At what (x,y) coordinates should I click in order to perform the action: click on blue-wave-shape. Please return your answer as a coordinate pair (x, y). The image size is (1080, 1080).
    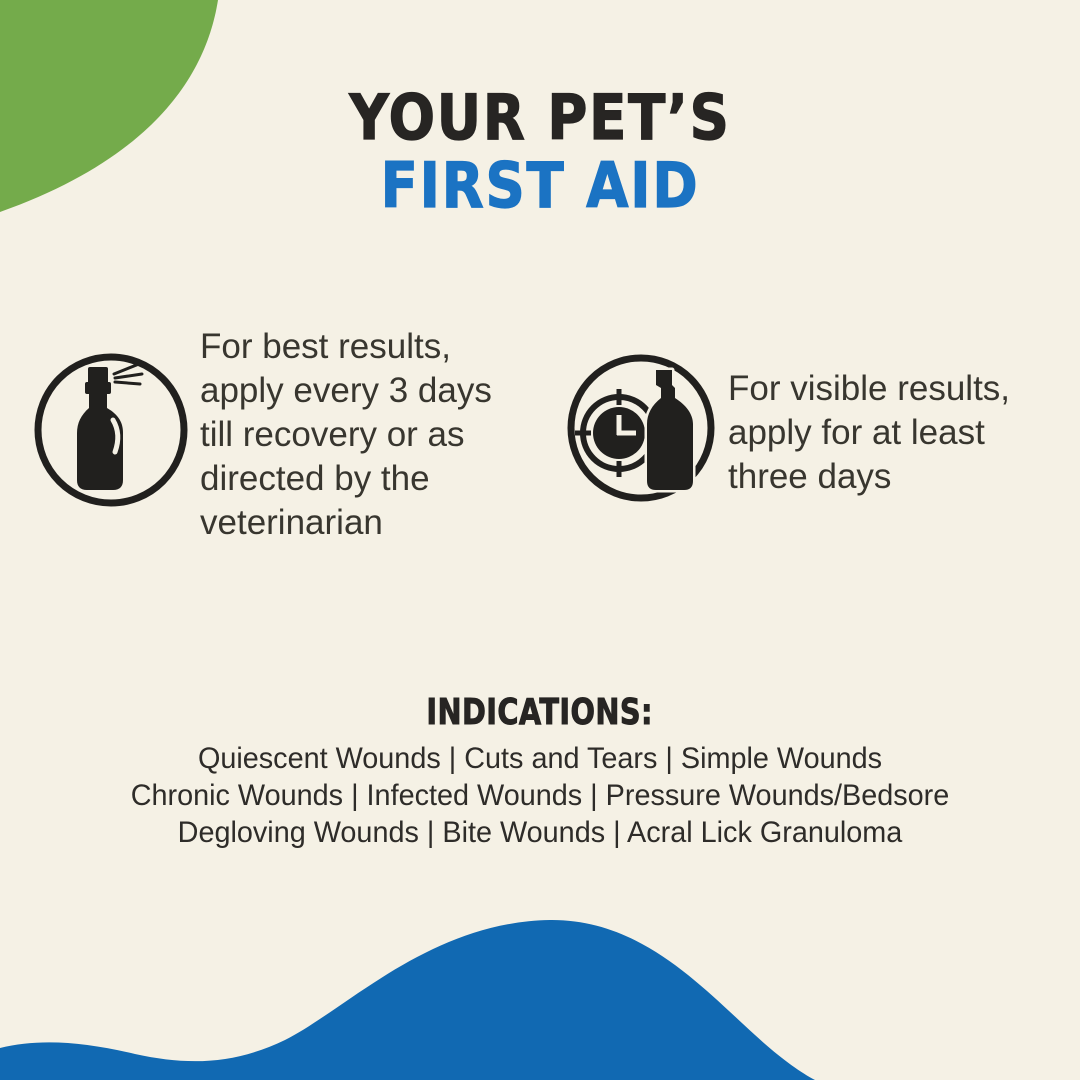
    Looking at the image, I should click on (540, 999).